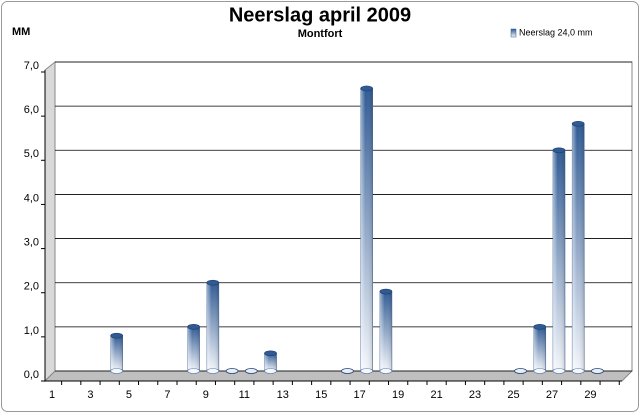 The width and height of the screenshot is (640, 418). What do you see at coordinates (321, 395) in the screenshot?
I see `x-tick-label: 15` at bounding box center [321, 395].